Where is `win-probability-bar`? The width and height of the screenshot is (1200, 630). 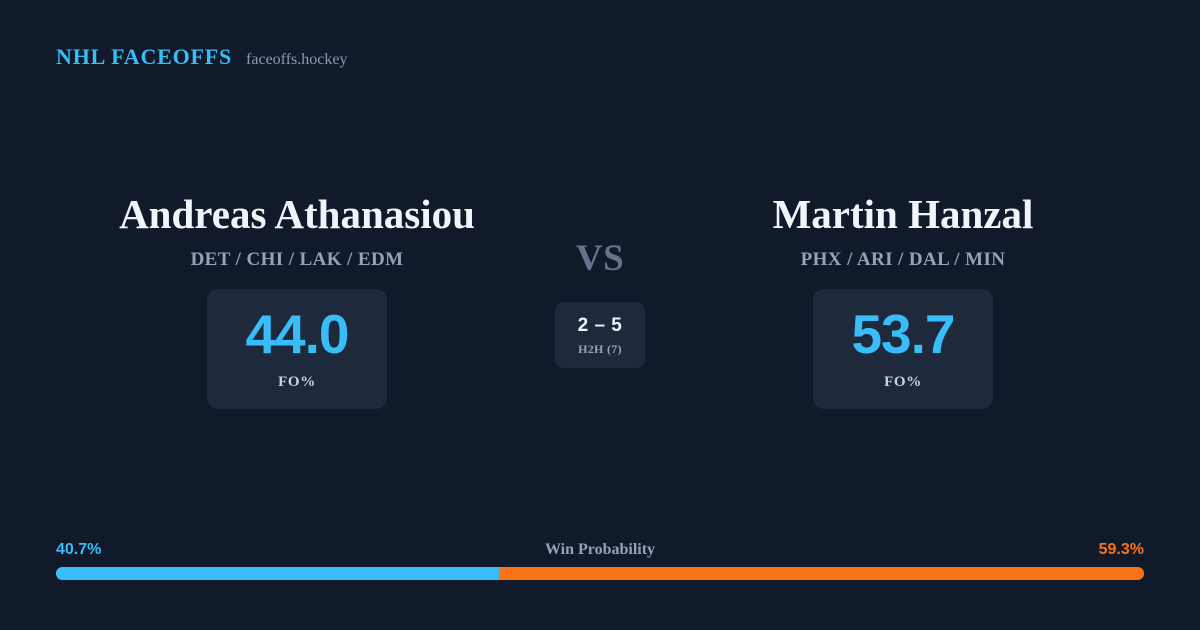
win-probability-bar is located at coordinates (600, 573).